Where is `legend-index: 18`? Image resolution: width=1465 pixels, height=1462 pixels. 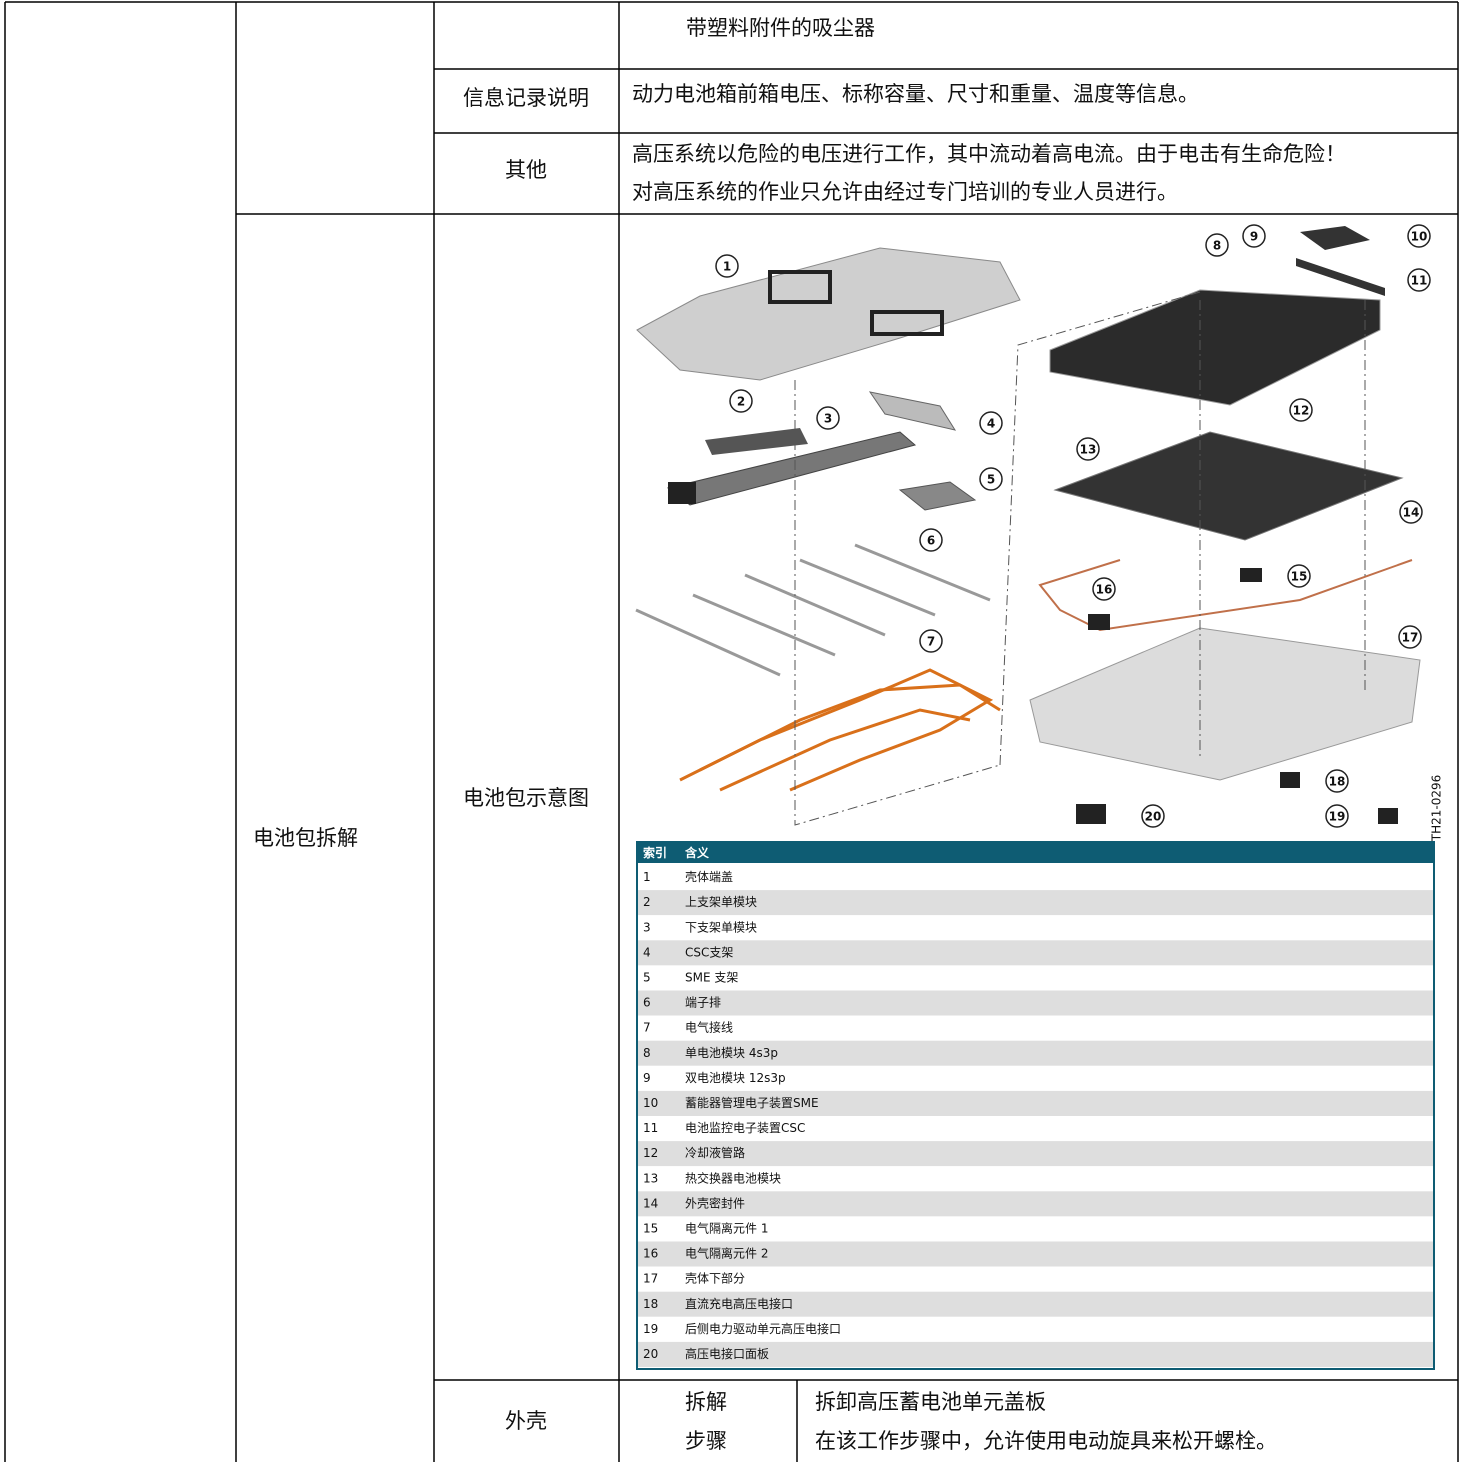
legend-index: 18 is located at coordinates (650, 1304).